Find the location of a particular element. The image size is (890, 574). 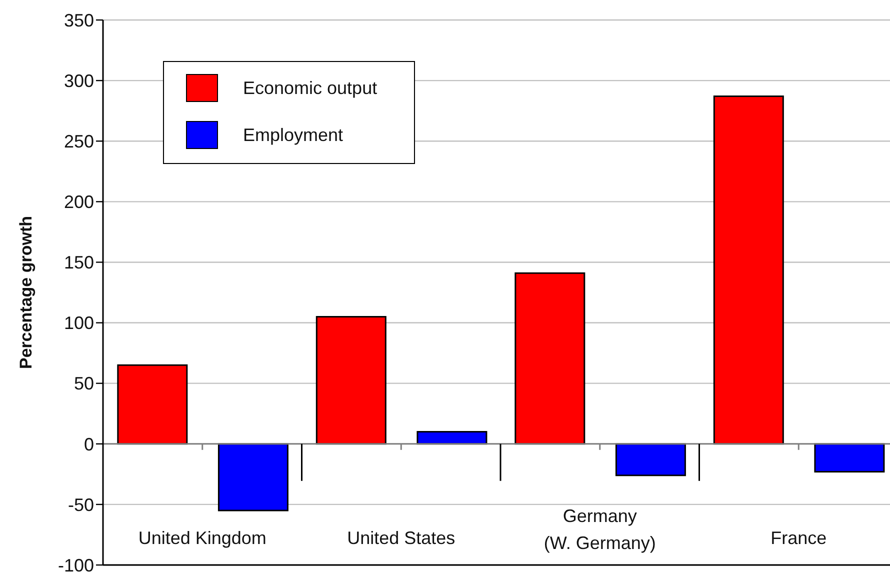

y-tick-label: -50 is located at coordinates (81, 504).